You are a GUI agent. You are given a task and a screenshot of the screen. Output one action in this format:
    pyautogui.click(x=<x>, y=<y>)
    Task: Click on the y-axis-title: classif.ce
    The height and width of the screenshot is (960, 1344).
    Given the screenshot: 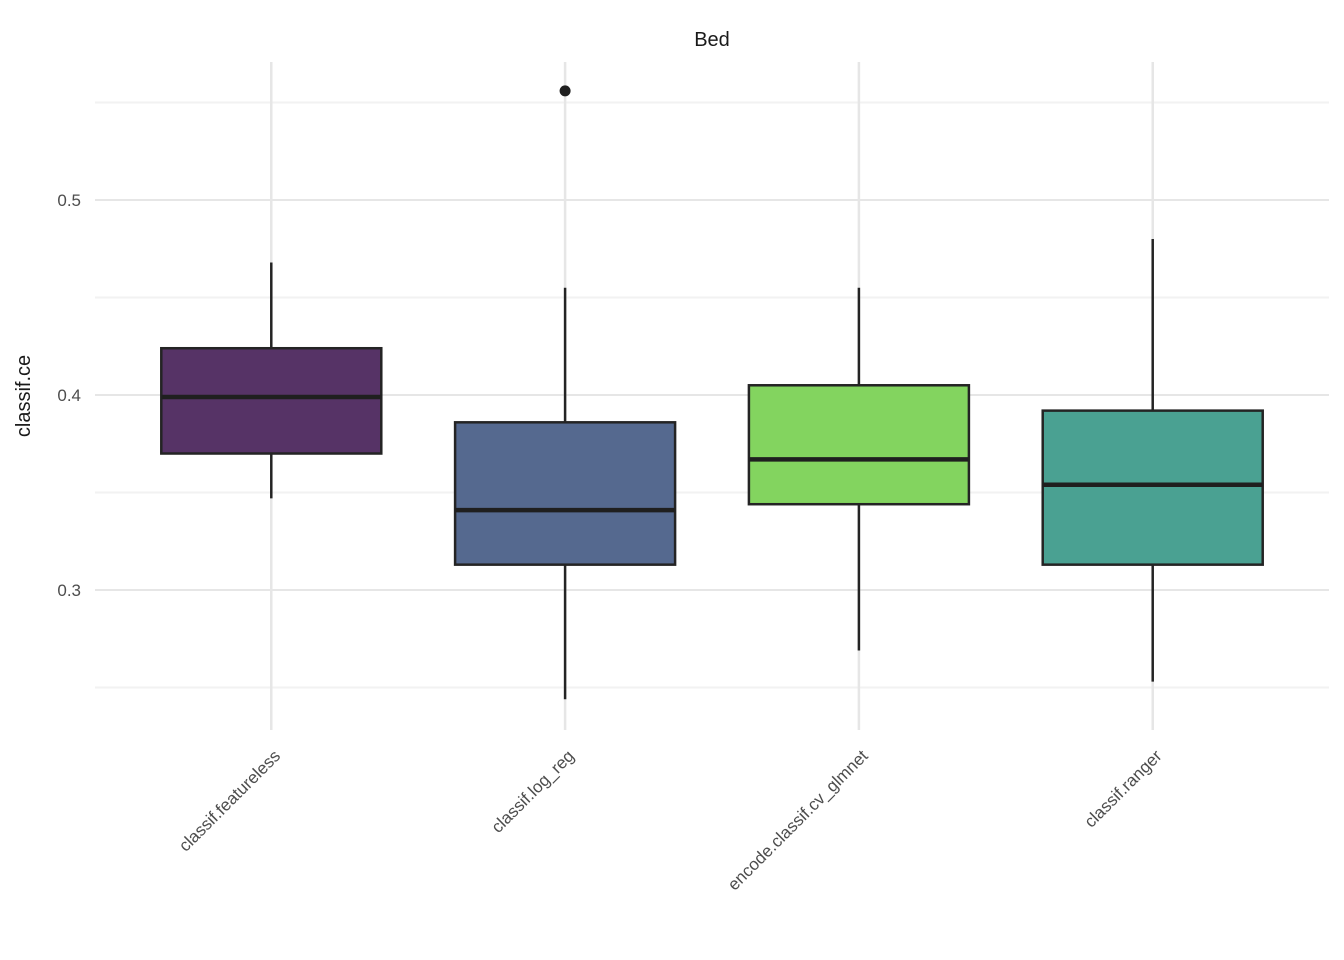 What is the action you would take?
    pyautogui.click(x=24, y=396)
    